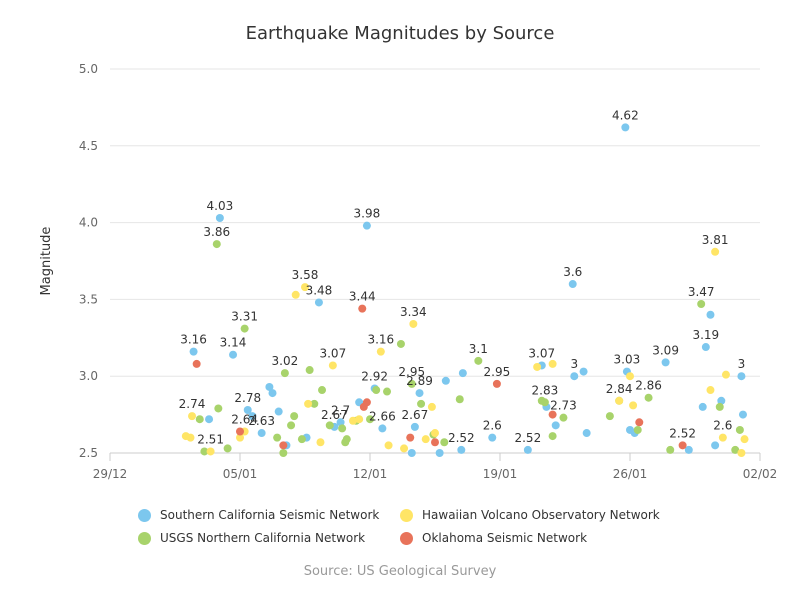  What do you see at coordinates (258, 515) in the screenshot?
I see `legend-item-southern-california: Southern California Seismic Network` at bounding box center [258, 515].